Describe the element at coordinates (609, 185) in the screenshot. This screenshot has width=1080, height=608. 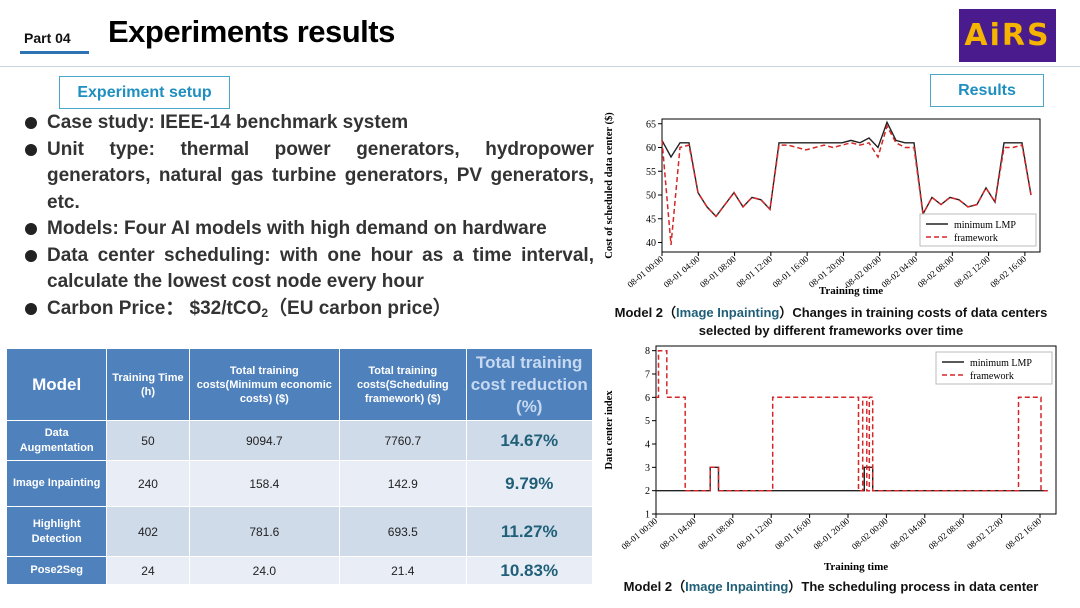
I see `y-axis-label: Cost of scheduled data center ($)` at that location.